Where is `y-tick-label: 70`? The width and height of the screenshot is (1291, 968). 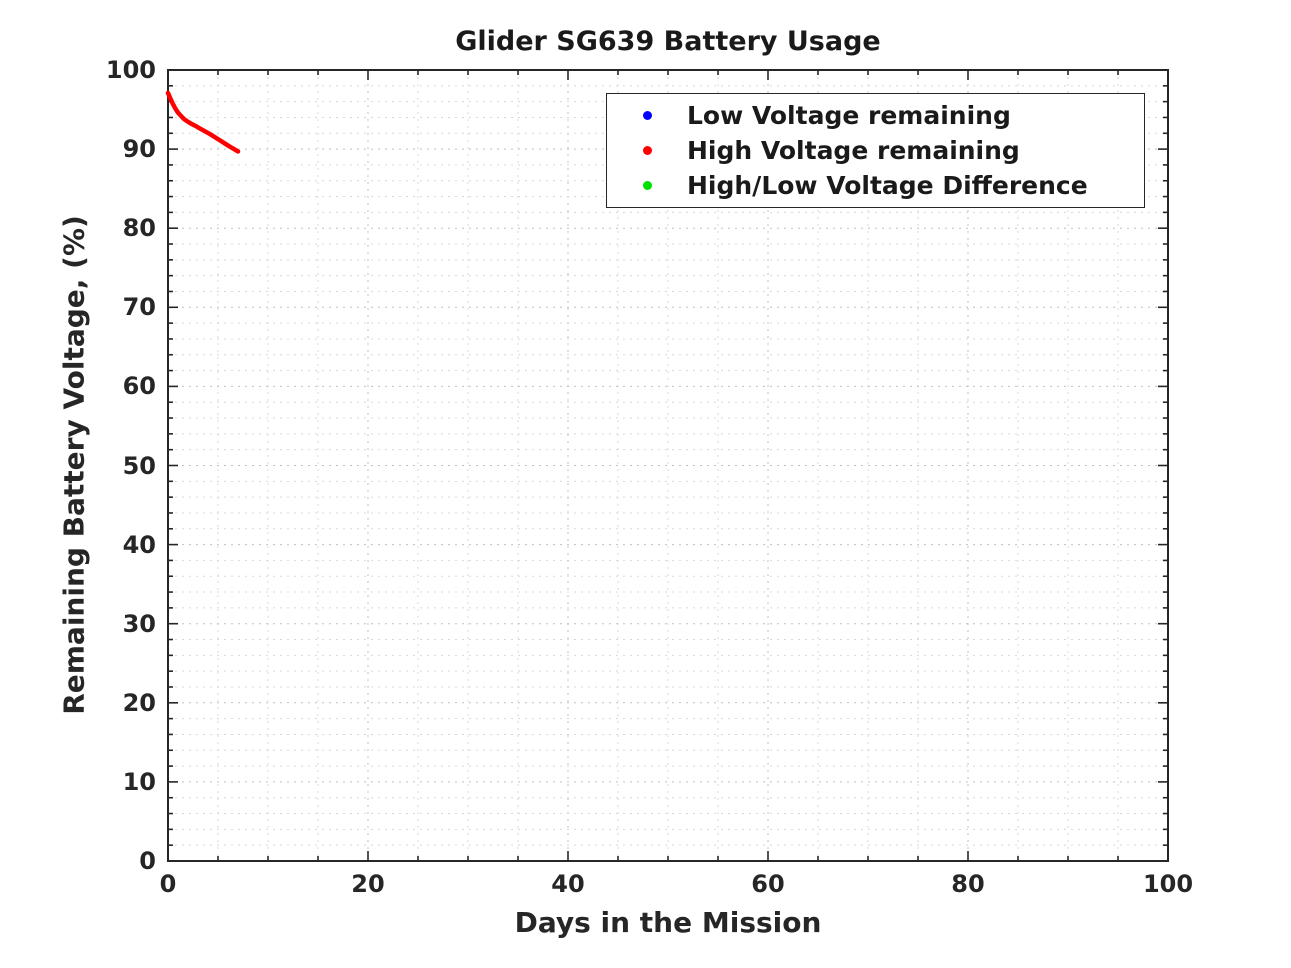
y-tick-label: 70 is located at coordinates (139, 307).